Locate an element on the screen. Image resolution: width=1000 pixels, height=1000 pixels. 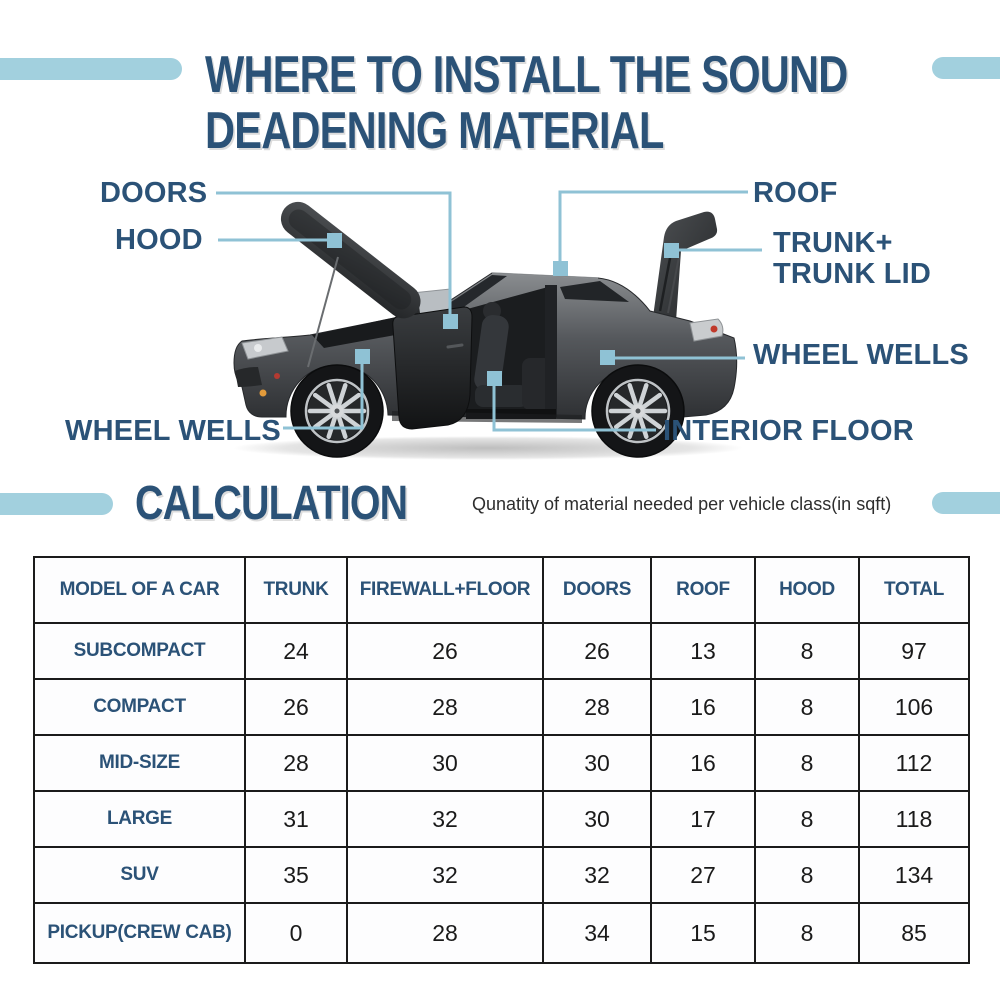
label-doors: DOORS is located at coordinates (154, 193).